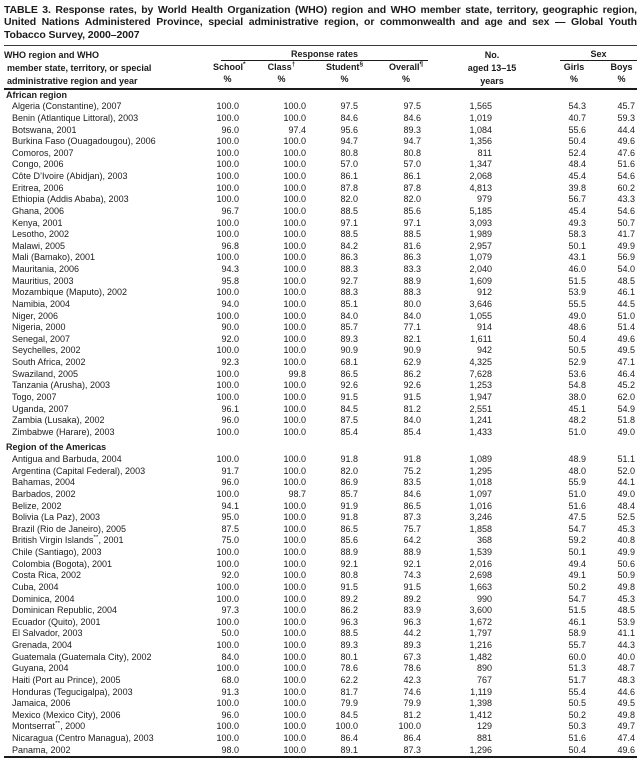  Describe the element at coordinates (626, 431) in the screenshot. I see `cell-boys-pct: 49.0` at that location.